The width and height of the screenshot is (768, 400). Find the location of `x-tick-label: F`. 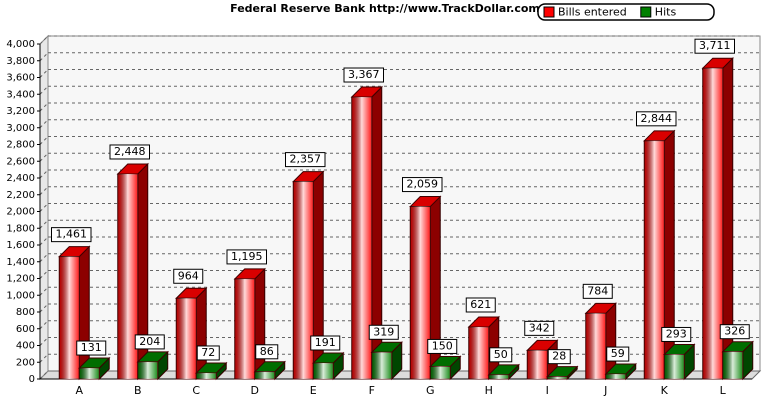

x-tick-label: F is located at coordinates (372, 390).